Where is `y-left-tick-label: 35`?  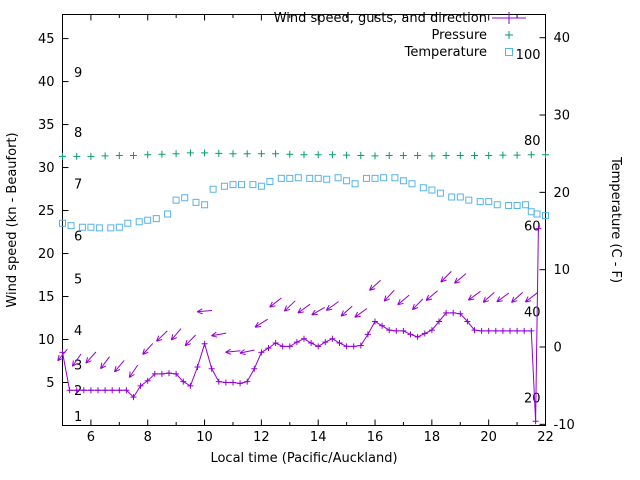
y-left-tick-label: 35 is located at coordinates (46, 125).